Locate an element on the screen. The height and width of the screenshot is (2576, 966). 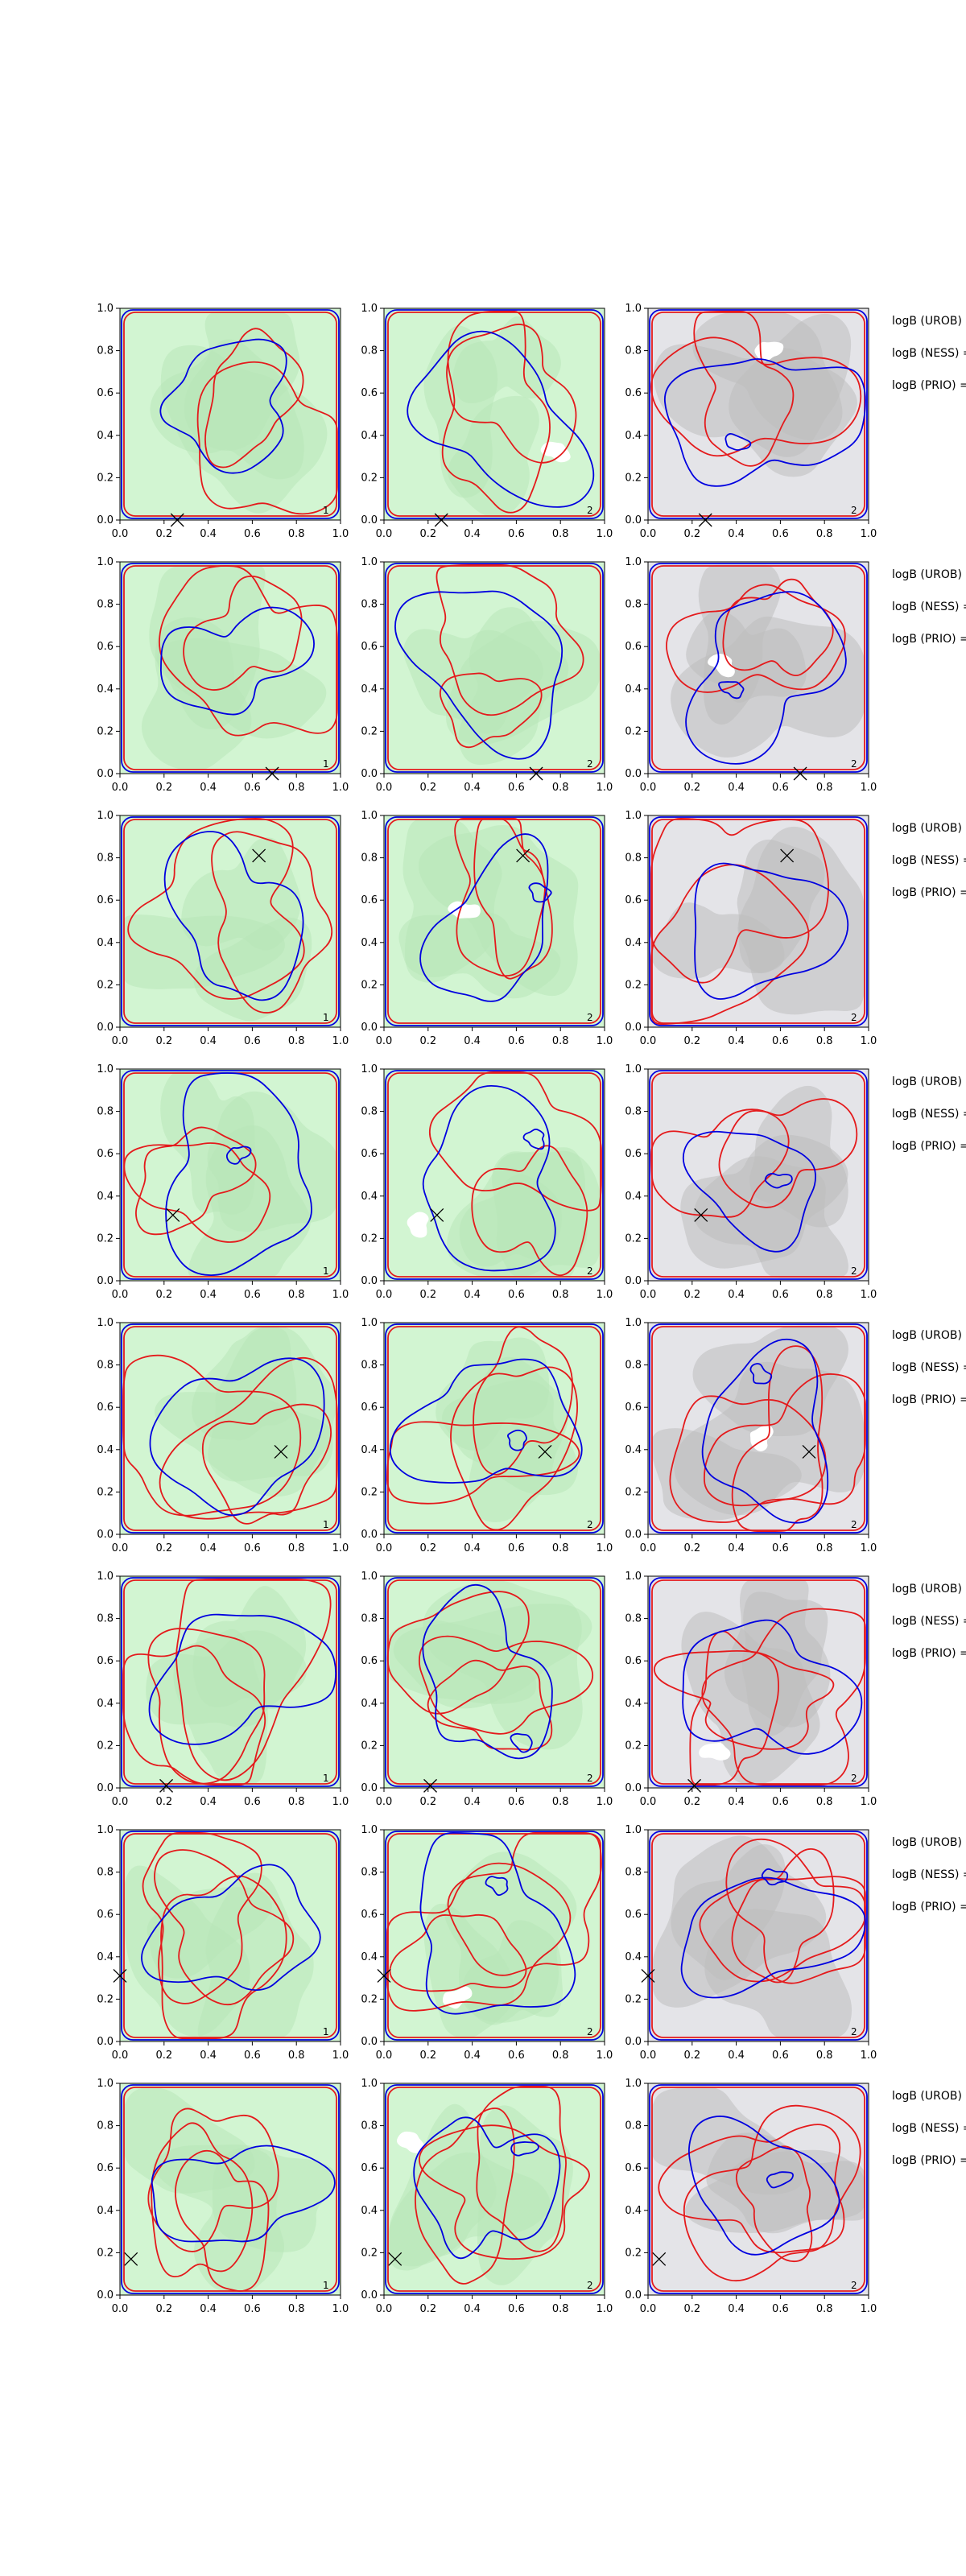
panel-r7-c1: 1 0.0 0.2 0.4 0.6 0.8 1.0 0.0 0.2 0.4 0.6 0.8 1.0 is located at coordinates (223, 1943).